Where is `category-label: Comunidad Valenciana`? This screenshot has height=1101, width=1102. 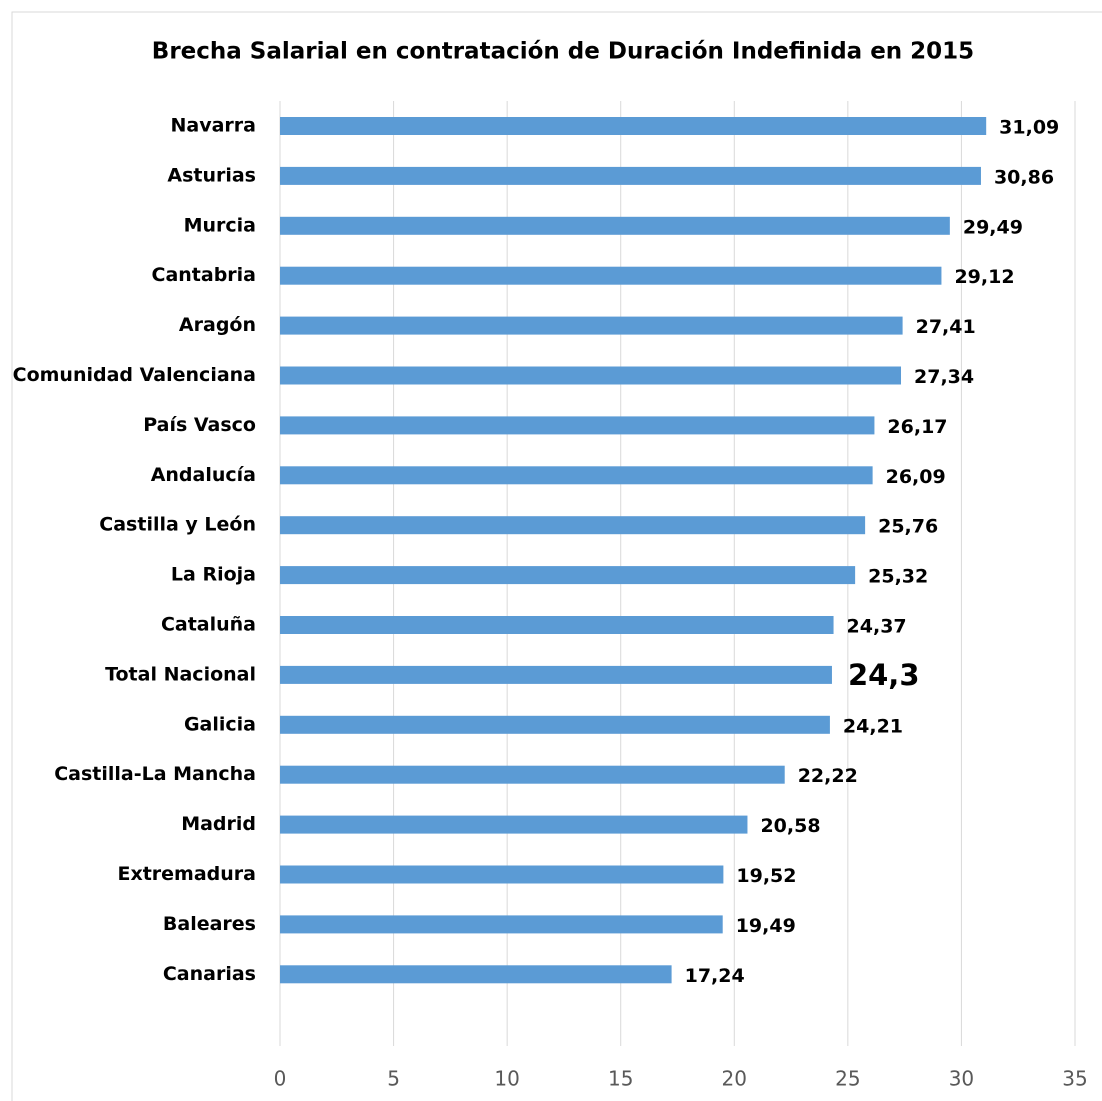
category-label: Comunidad Valenciana is located at coordinates (134, 375).